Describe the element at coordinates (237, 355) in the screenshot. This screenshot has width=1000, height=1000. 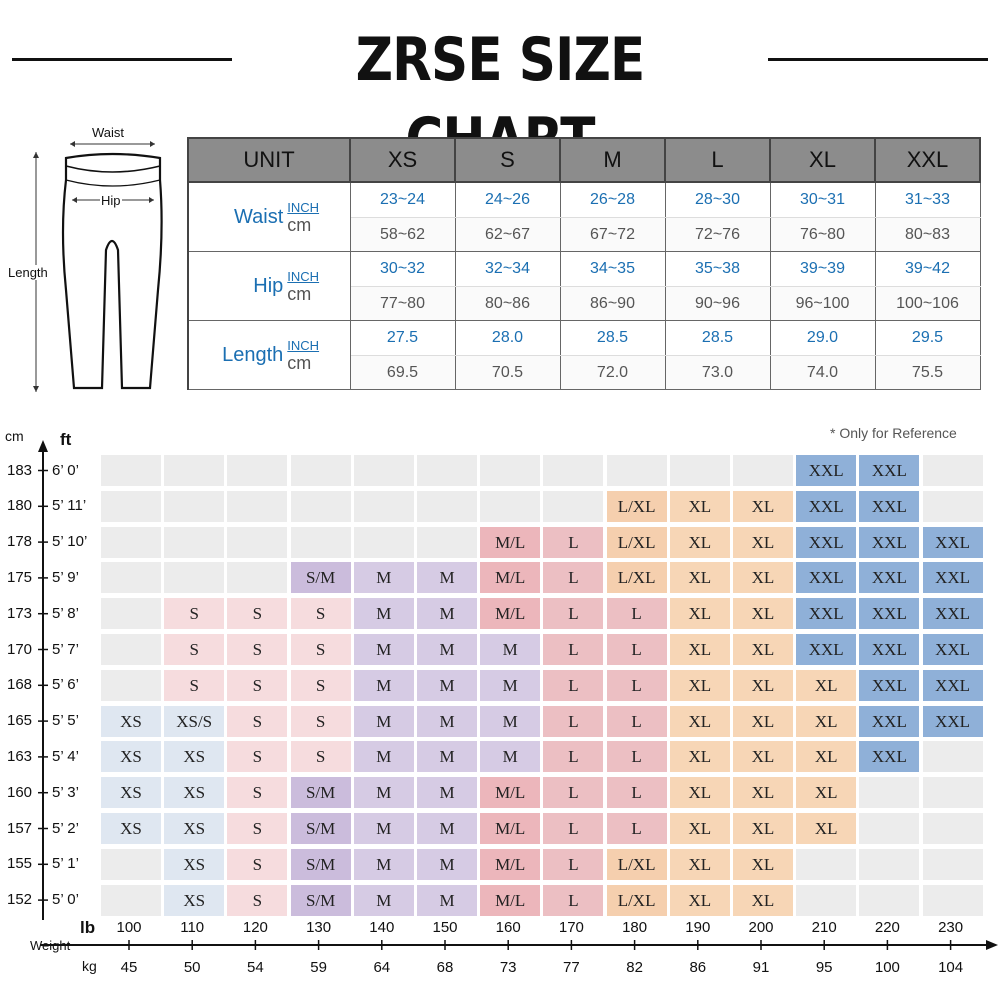
I see `measure-label: Length` at that location.